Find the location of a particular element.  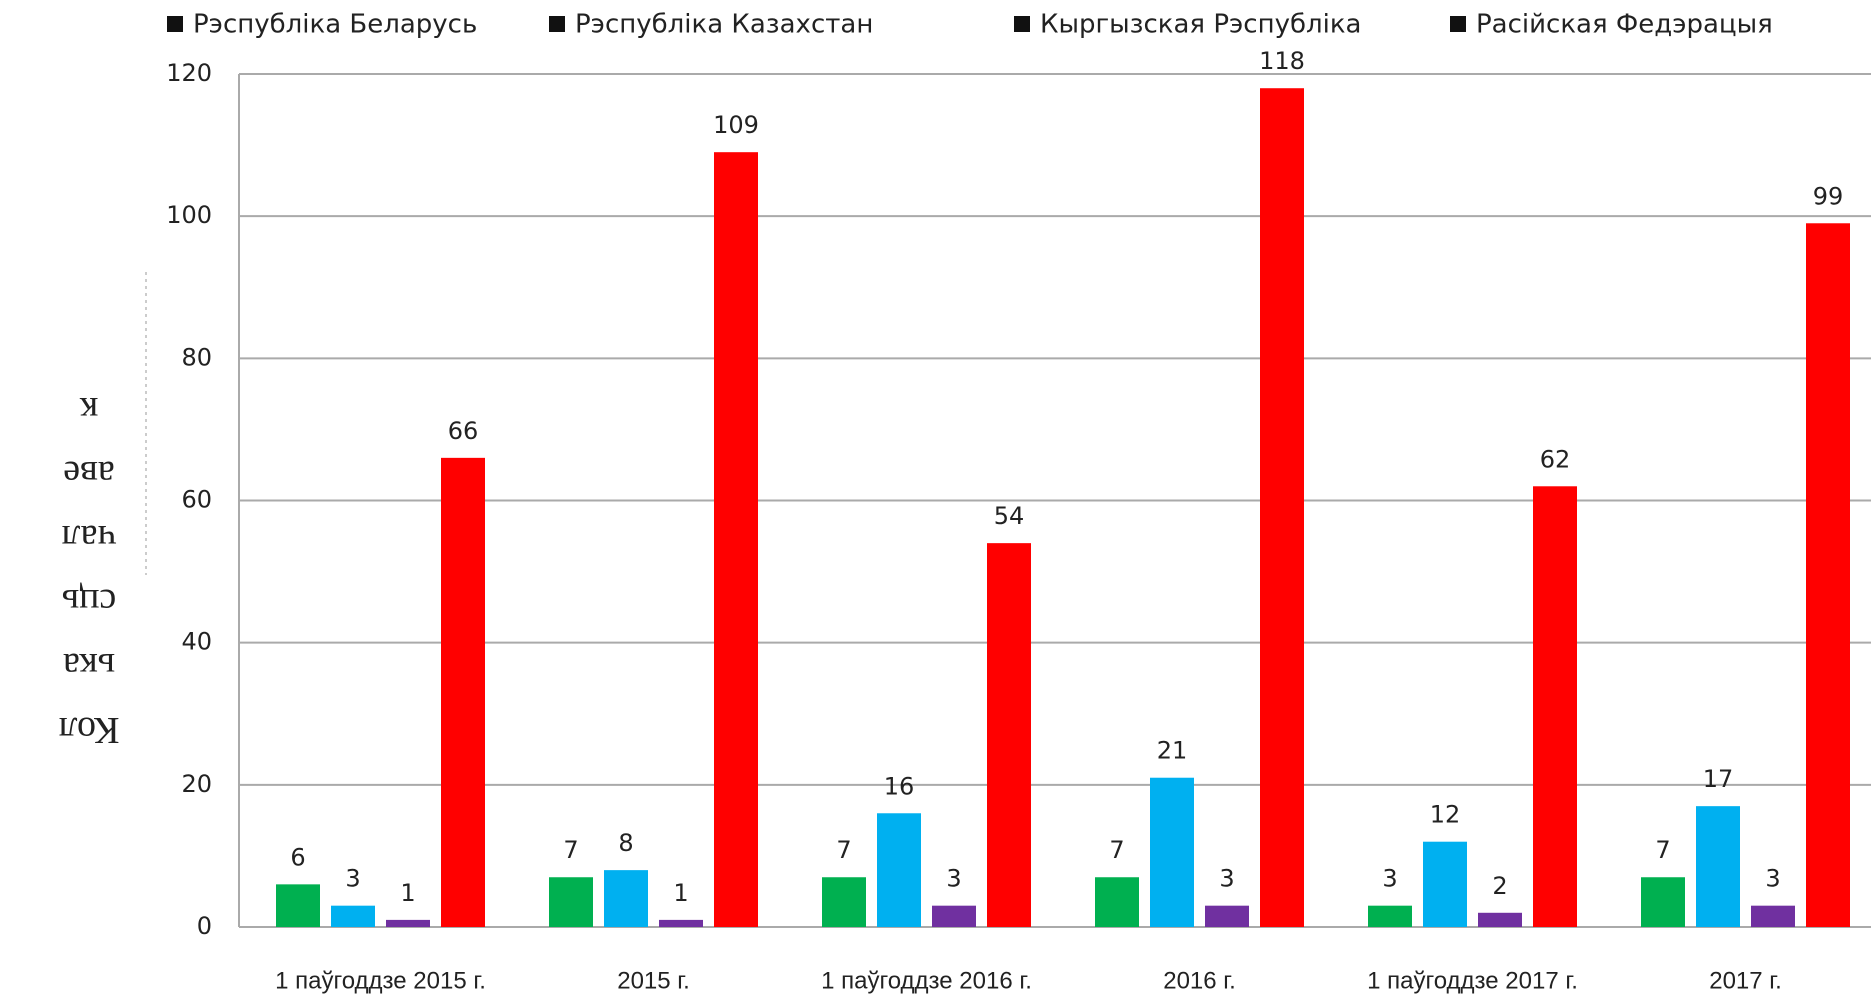

value-label: 118 is located at coordinates (1282, 61).